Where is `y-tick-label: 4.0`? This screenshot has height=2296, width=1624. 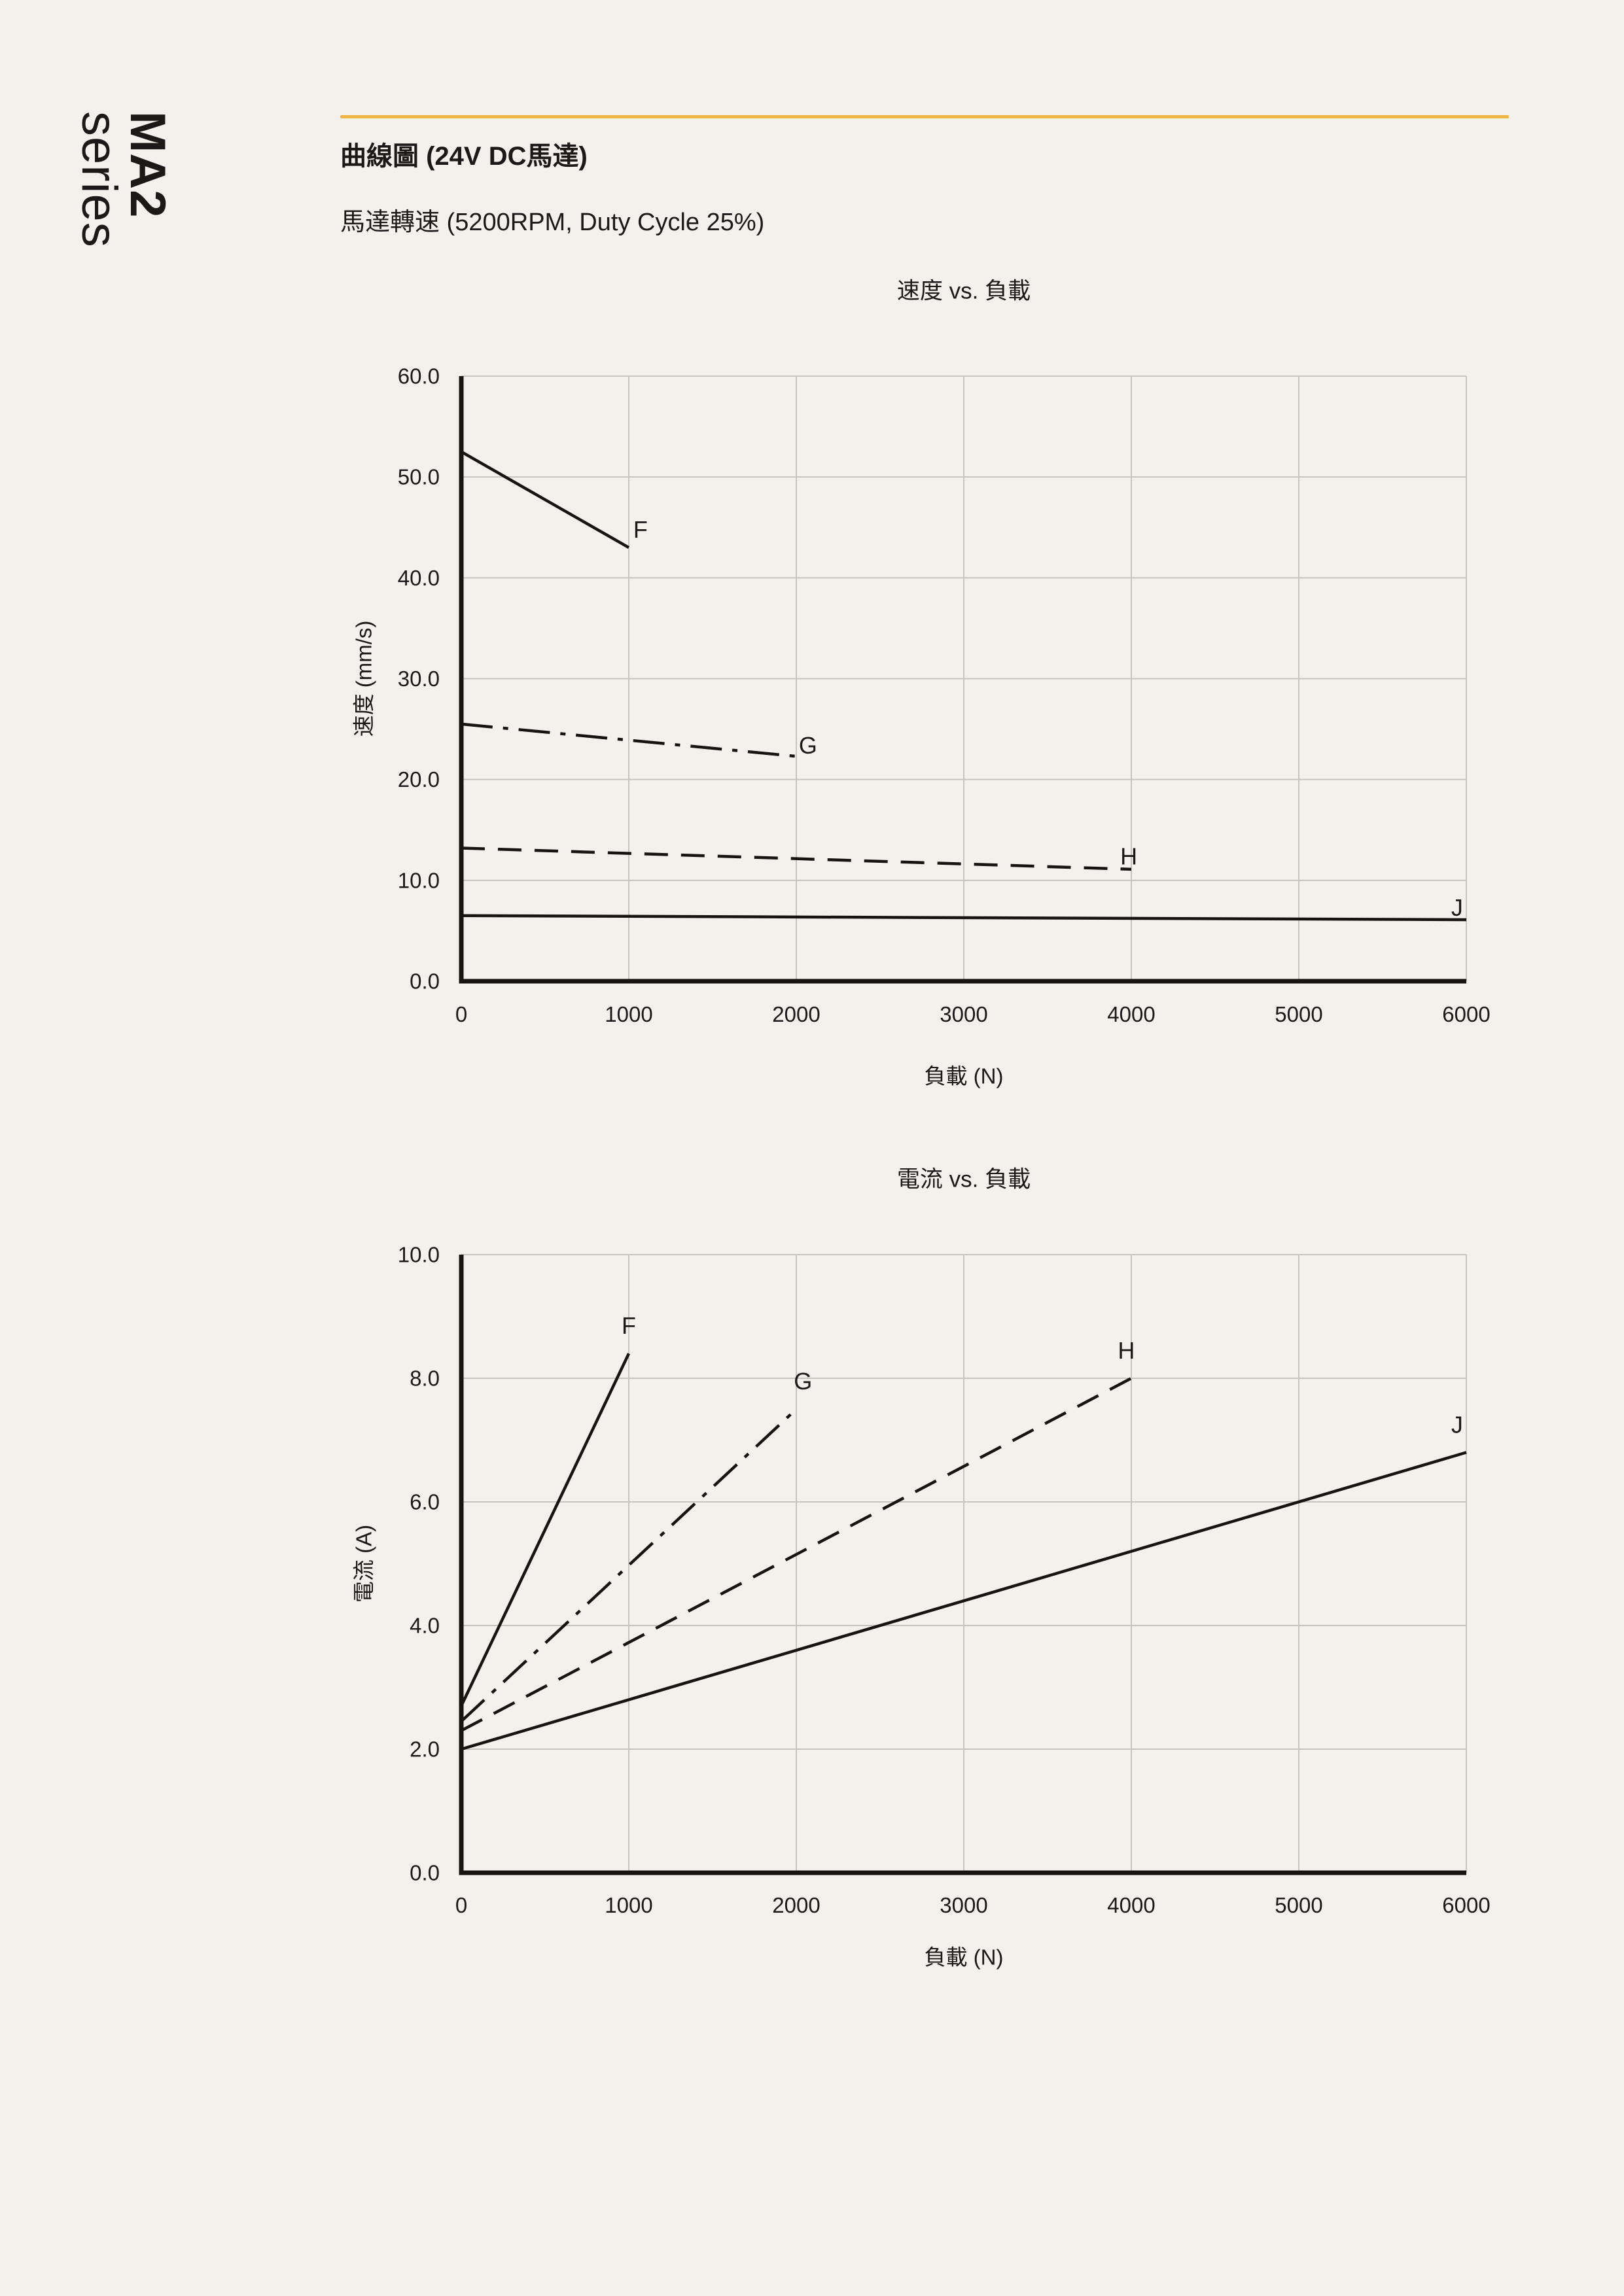
y-tick-label: 4.0 is located at coordinates (425, 1626).